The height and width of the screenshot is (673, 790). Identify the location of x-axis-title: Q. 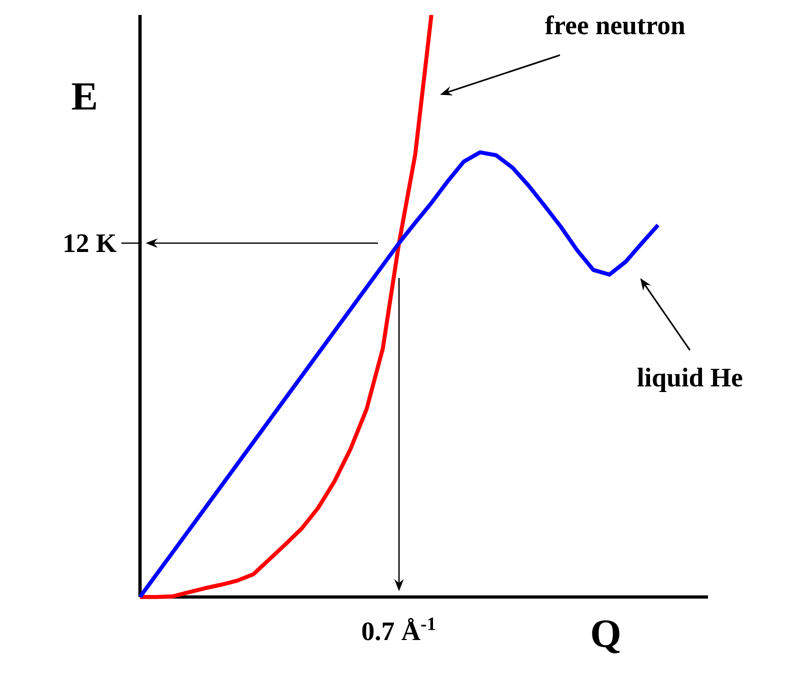
(606, 637).